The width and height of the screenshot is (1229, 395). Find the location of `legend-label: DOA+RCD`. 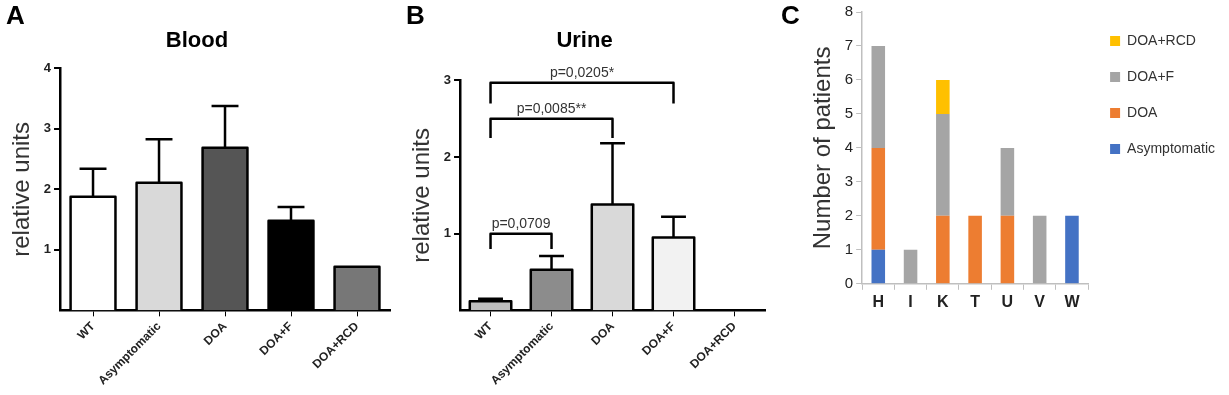

legend-label: DOA+RCD is located at coordinates (1161, 39).